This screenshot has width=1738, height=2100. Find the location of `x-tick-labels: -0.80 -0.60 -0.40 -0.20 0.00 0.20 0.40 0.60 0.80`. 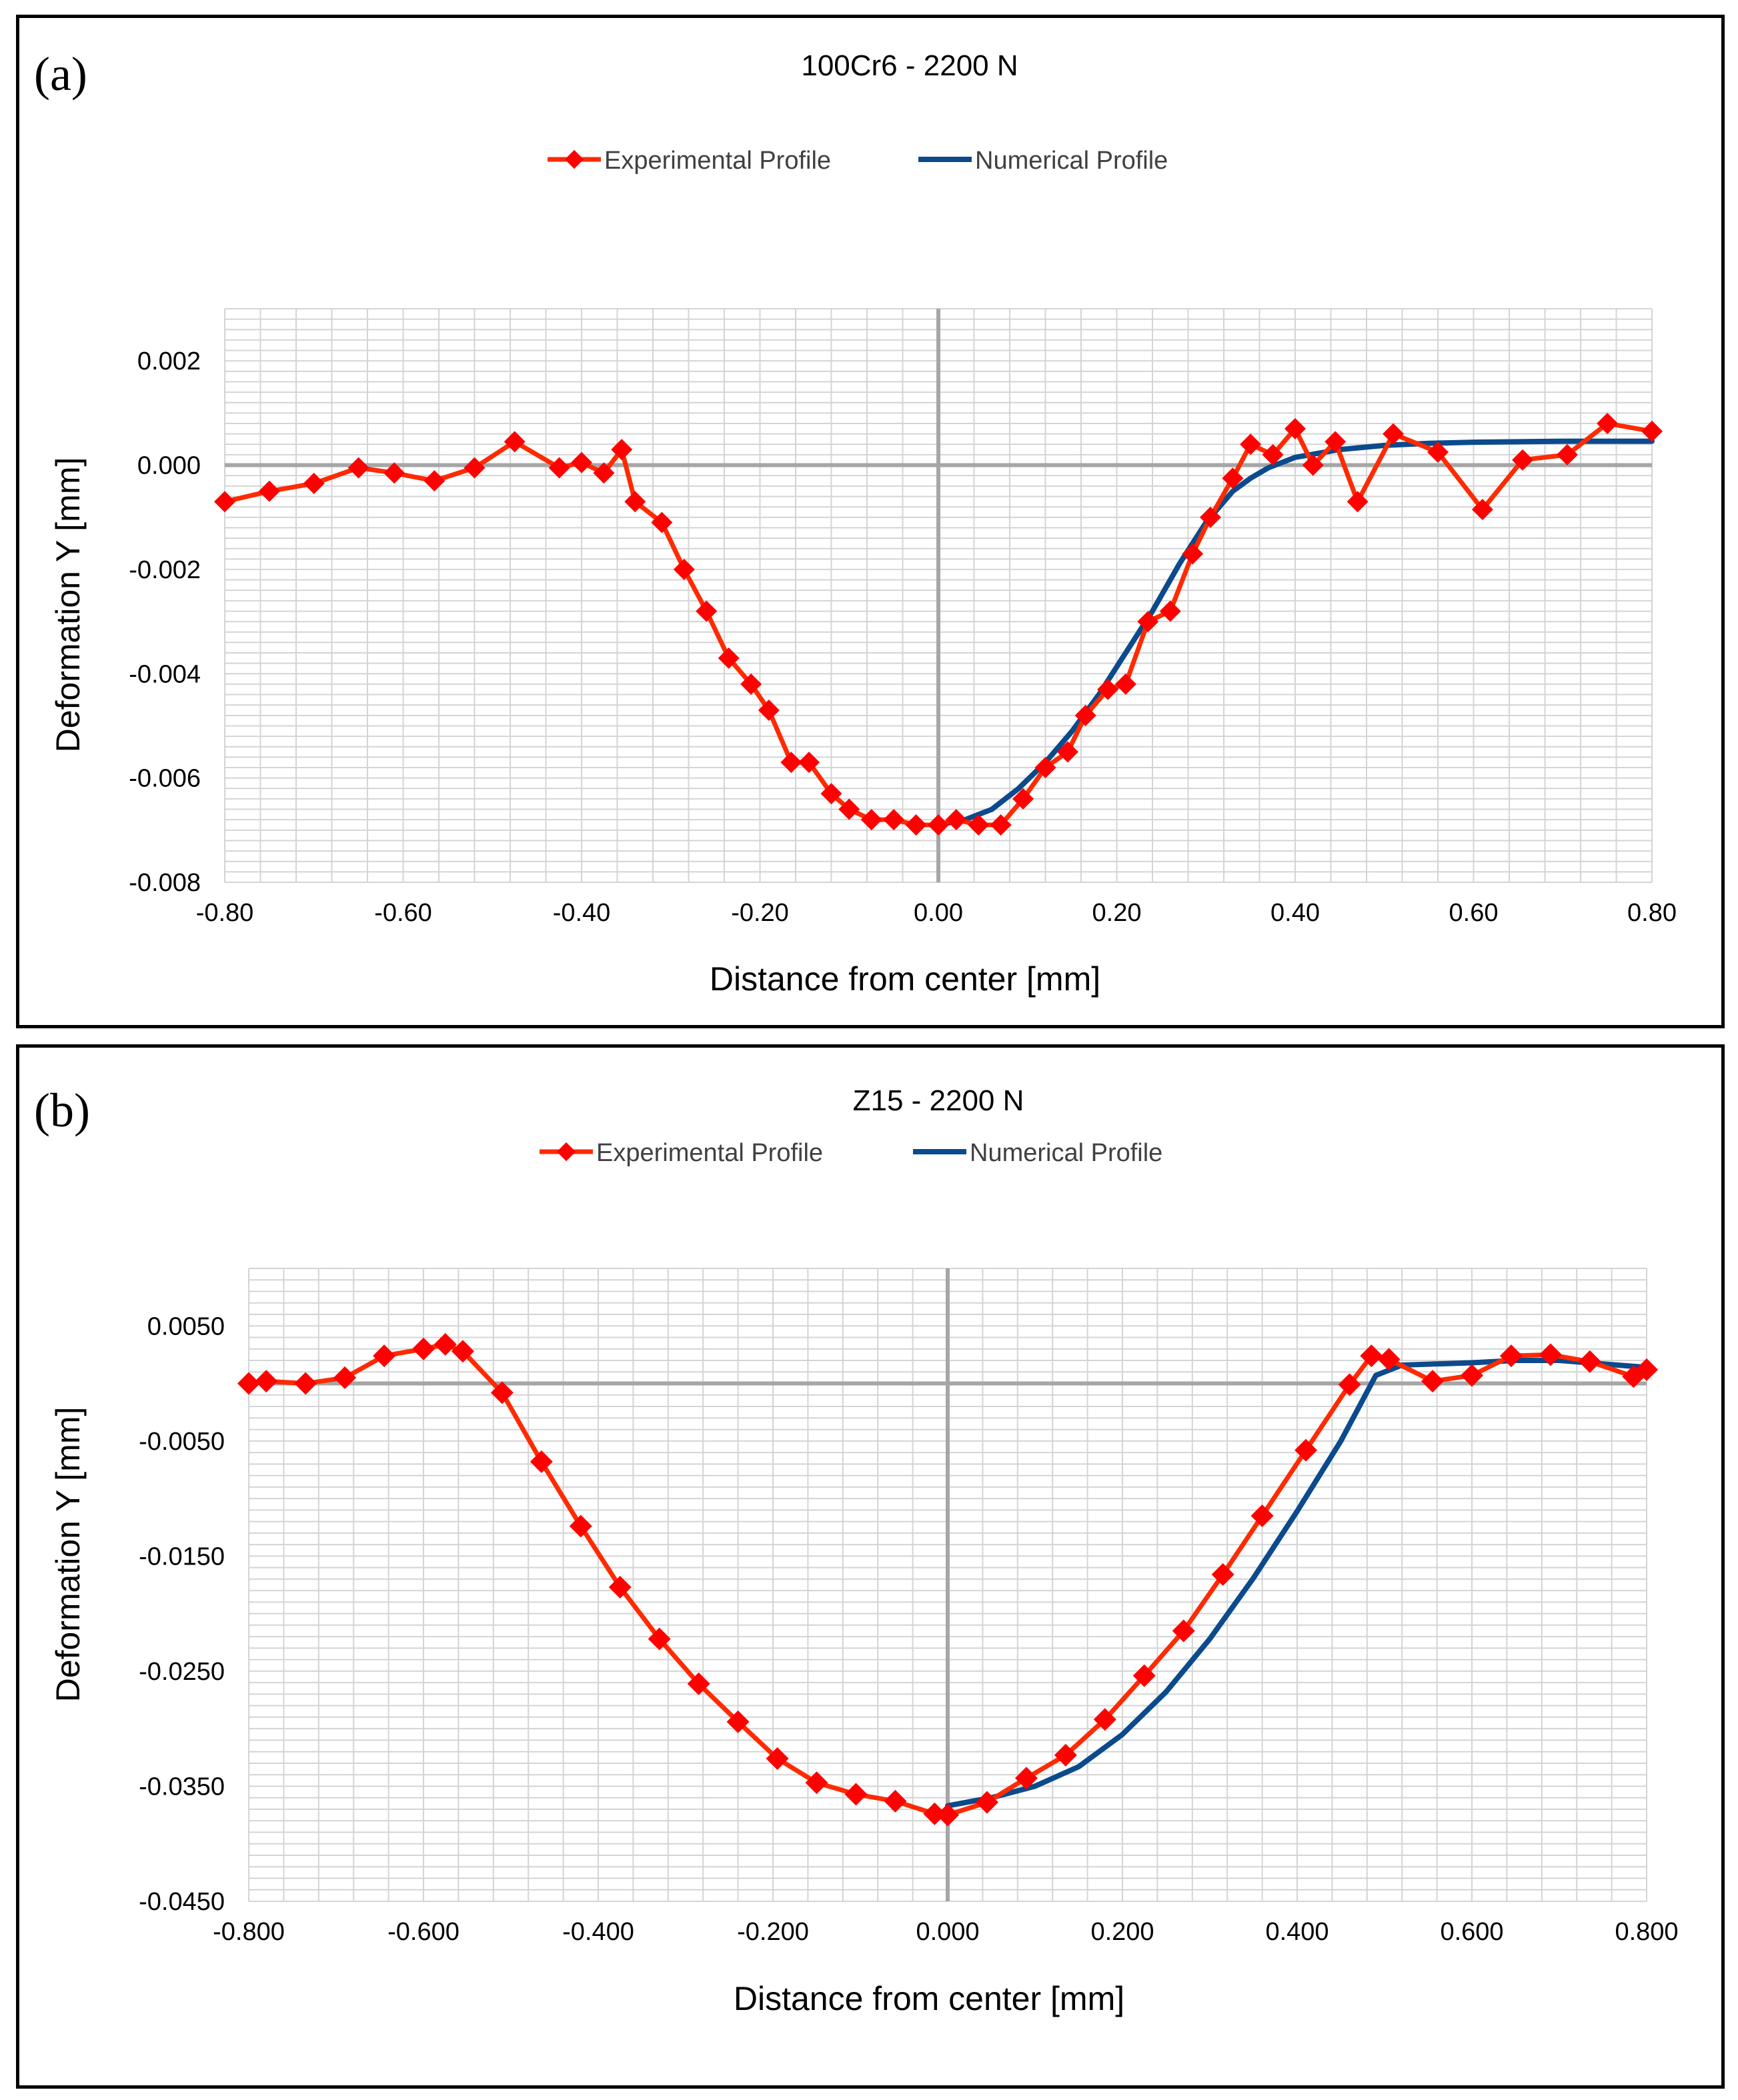

x-tick-labels: -0.80 -0.60 -0.40 -0.20 0.00 0.20 0.40 0.60 0.80 is located at coordinates (936, 913).